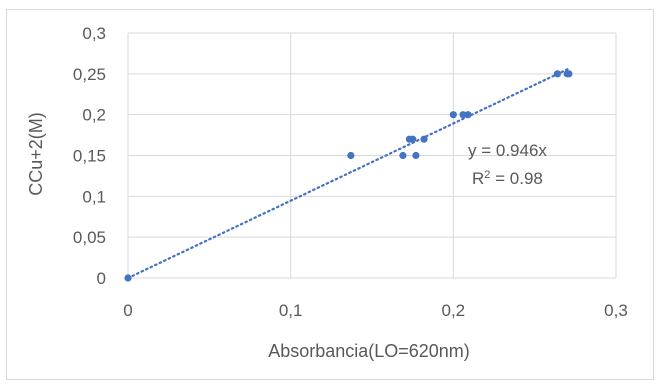  Describe the element at coordinates (94, 33) in the screenshot. I see `y-tick-label: 0,3` at that location.